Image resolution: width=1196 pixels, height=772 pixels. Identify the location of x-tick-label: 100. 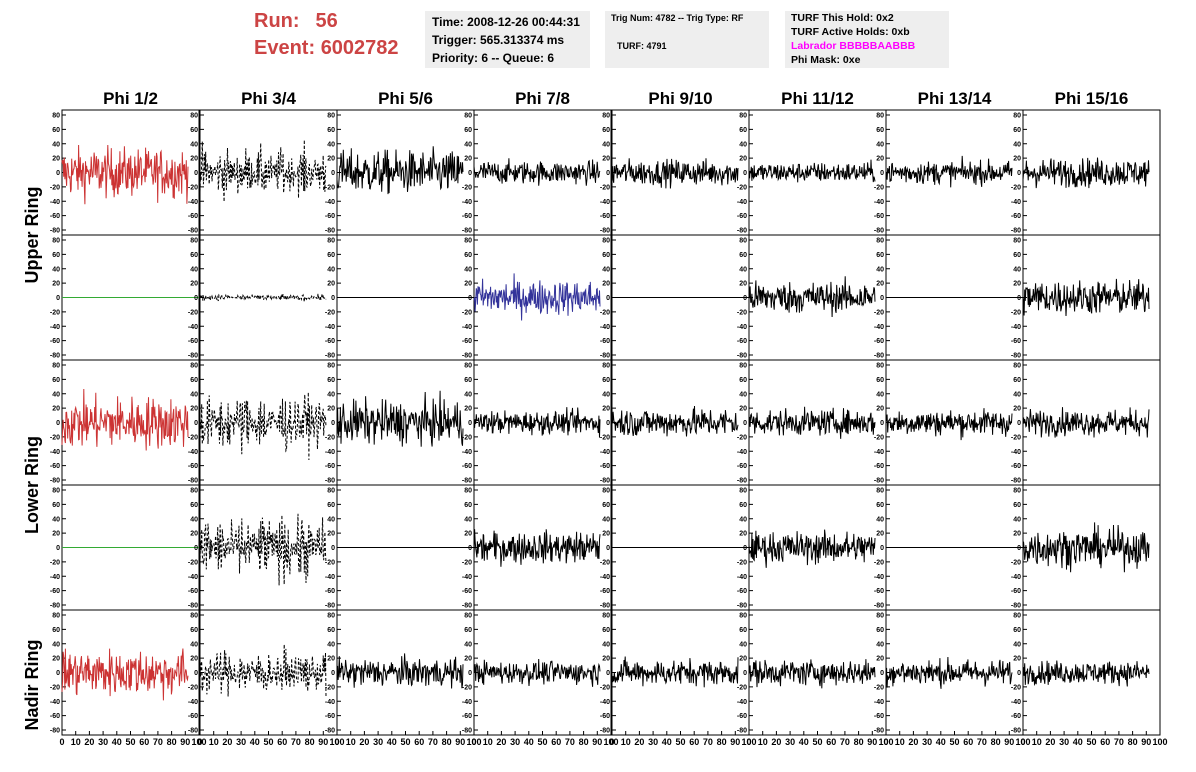
(1022, 742).